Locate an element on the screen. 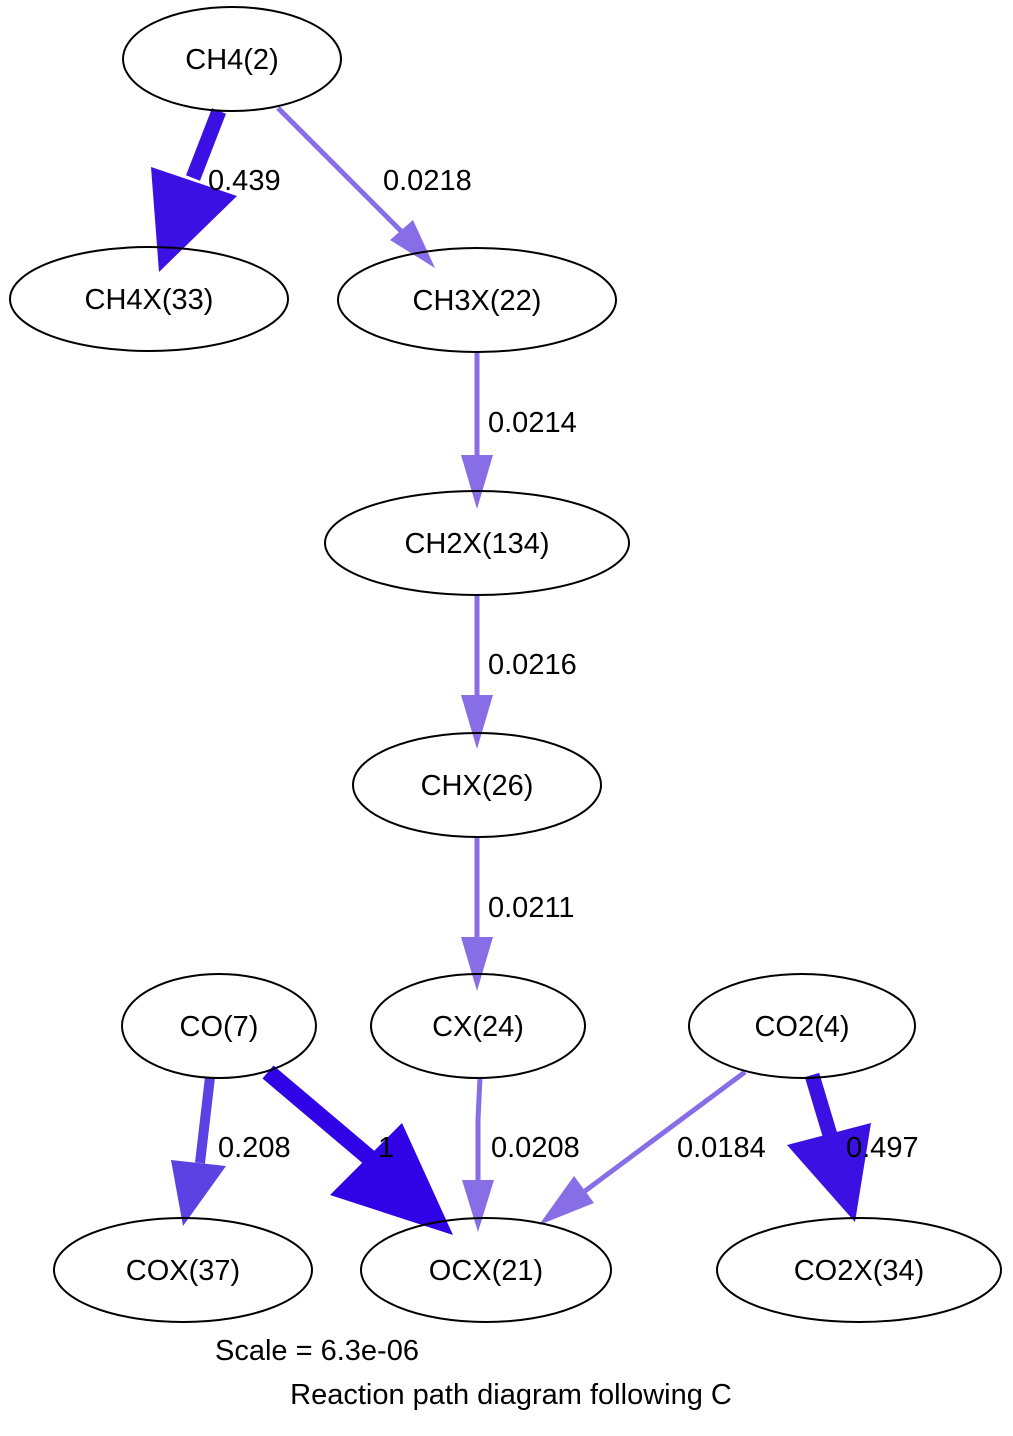  node-ch4x: CH4X(33) is located at coordinates (149, 299).